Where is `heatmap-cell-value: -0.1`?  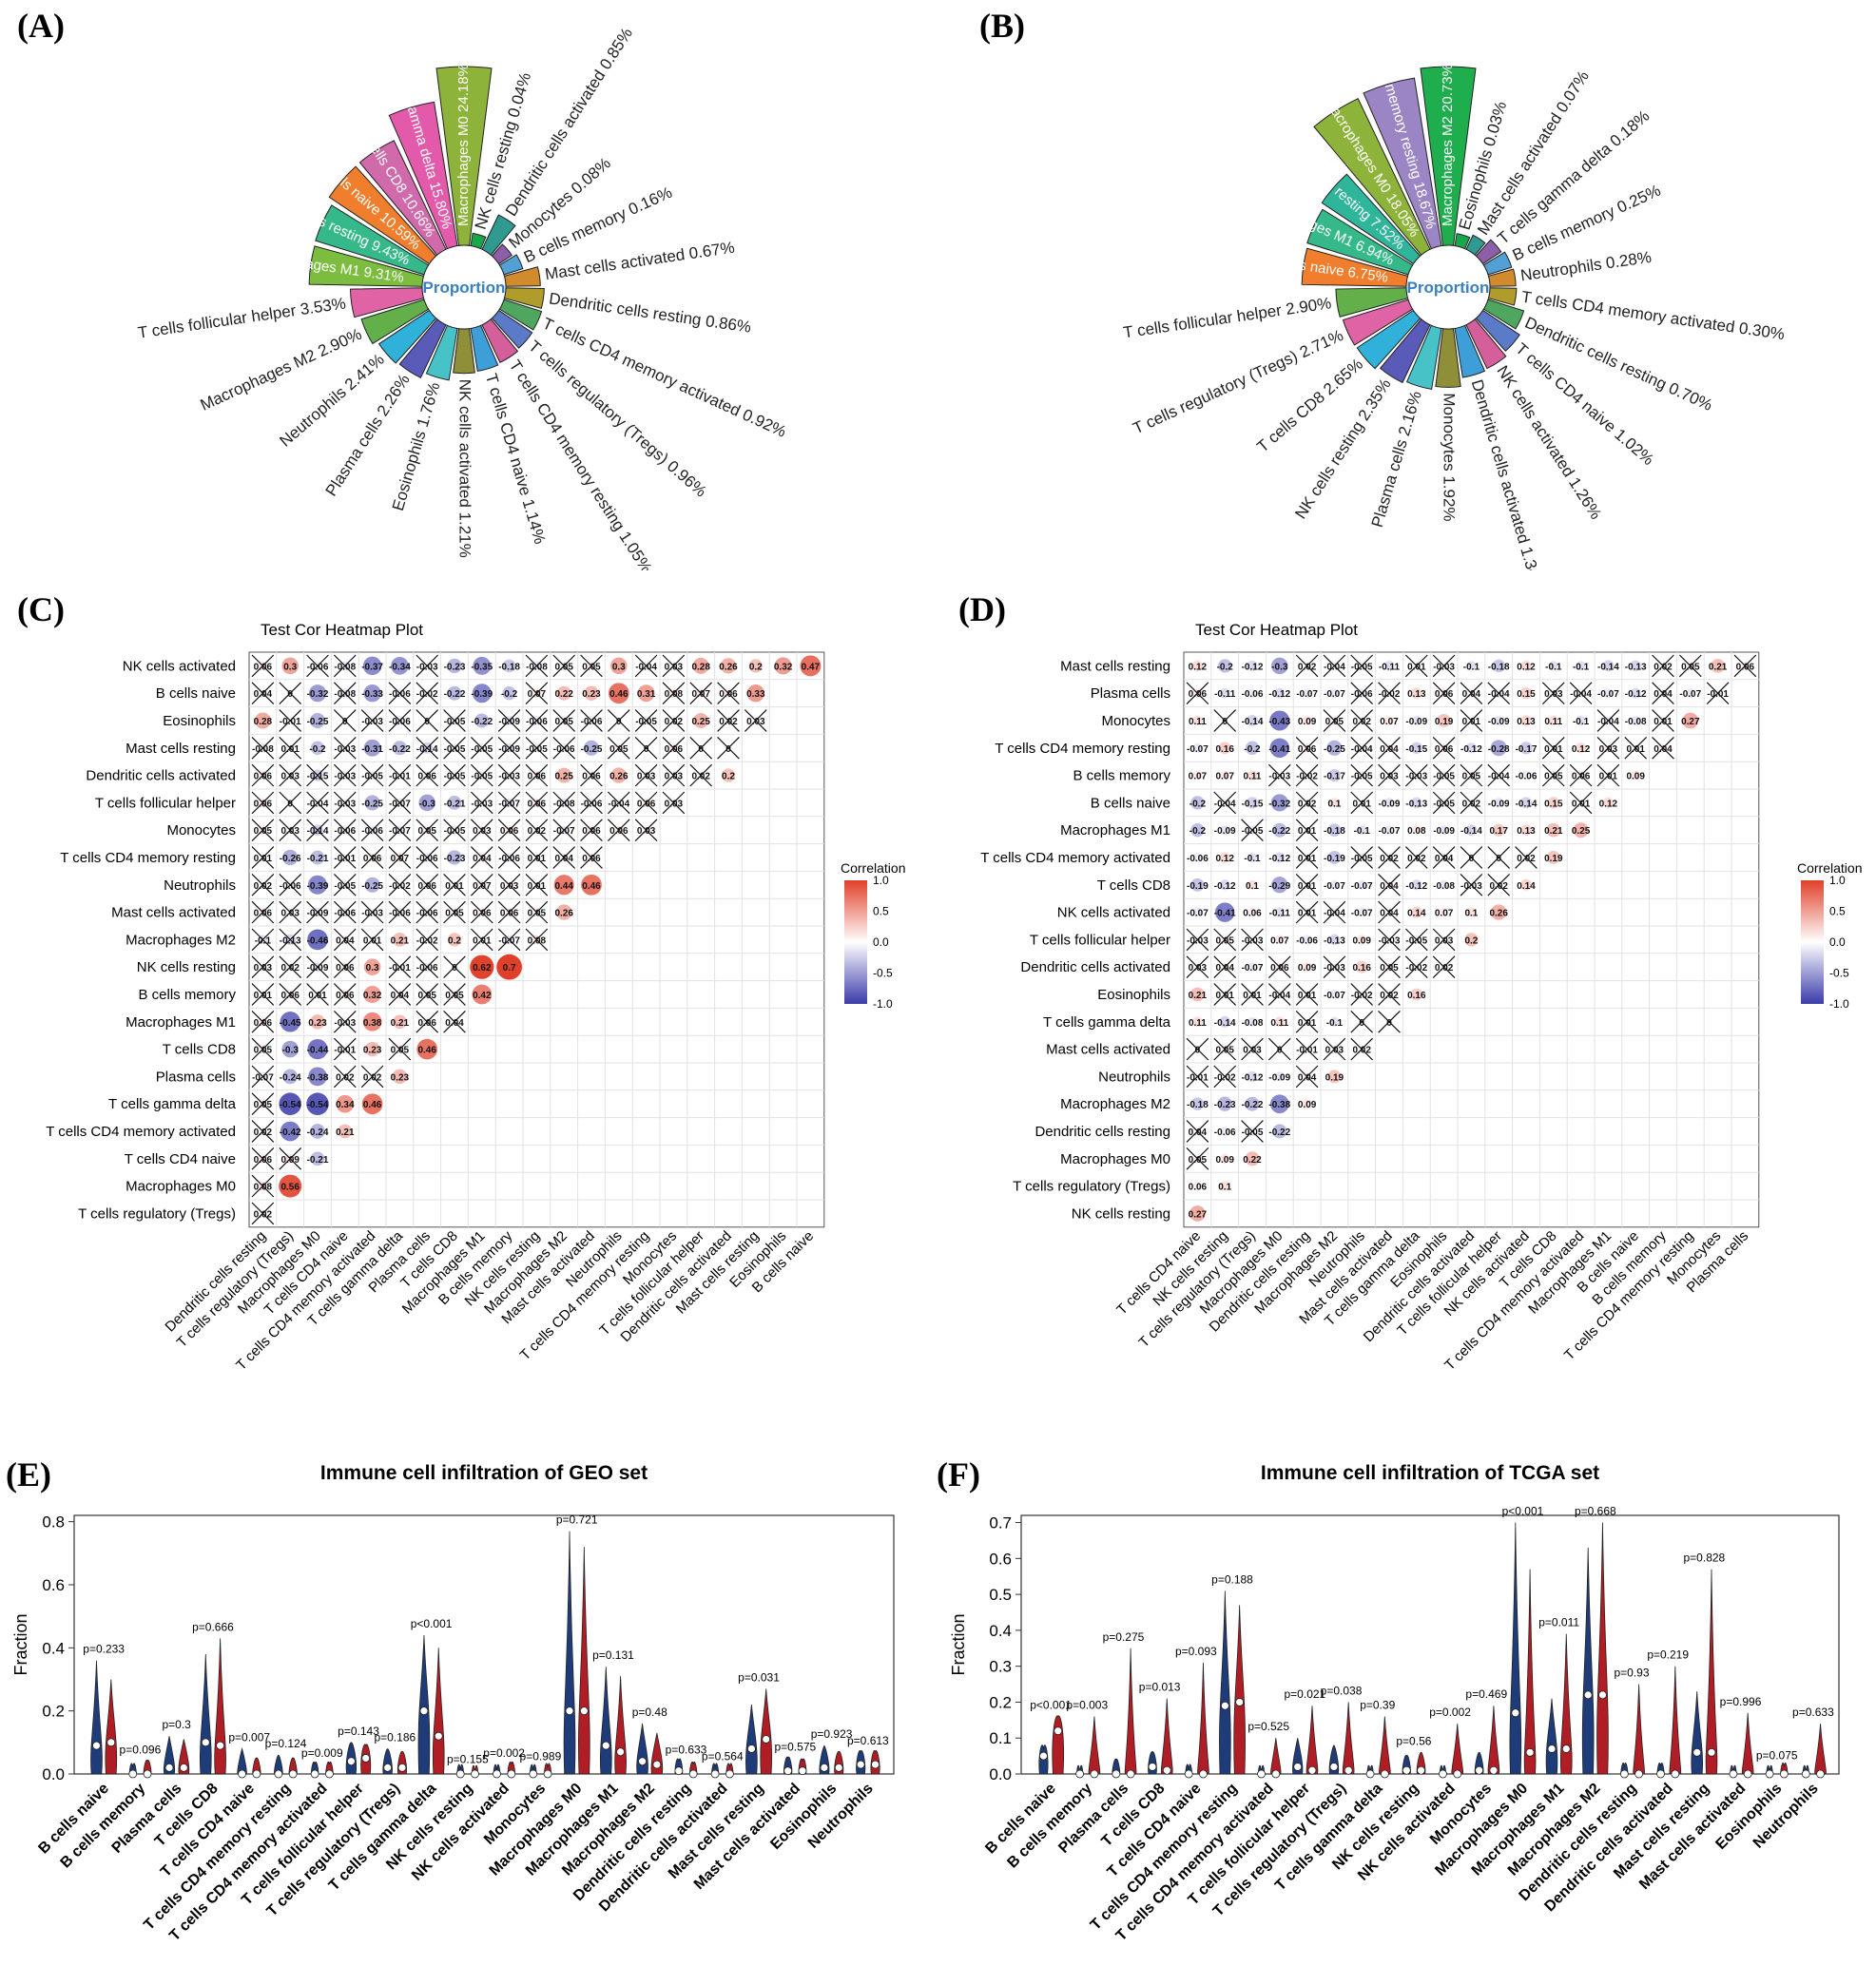 heatmap-cell-value: -0.1 is located at coordinates (1362, 831).